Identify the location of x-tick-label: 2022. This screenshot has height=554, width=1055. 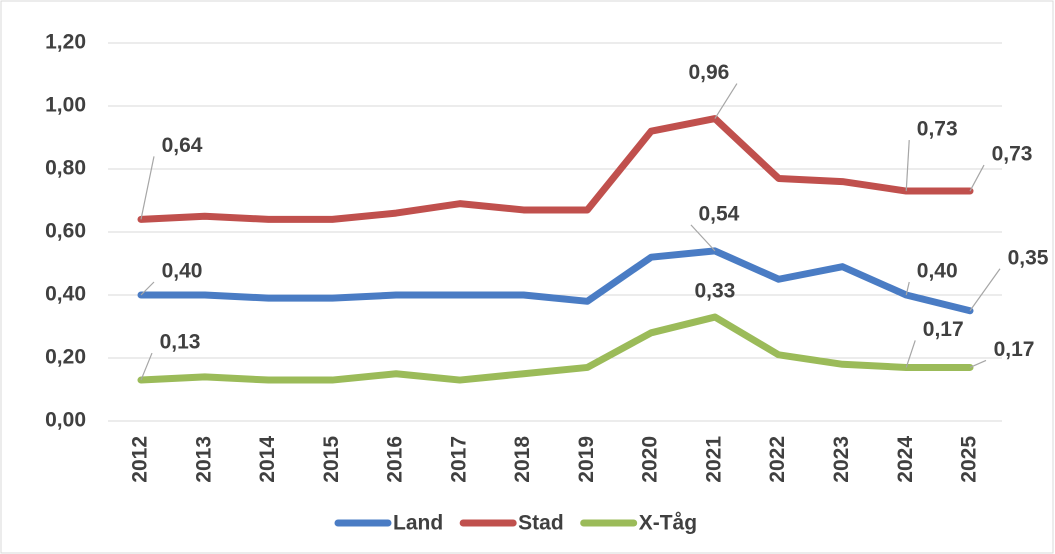
(777, 459).